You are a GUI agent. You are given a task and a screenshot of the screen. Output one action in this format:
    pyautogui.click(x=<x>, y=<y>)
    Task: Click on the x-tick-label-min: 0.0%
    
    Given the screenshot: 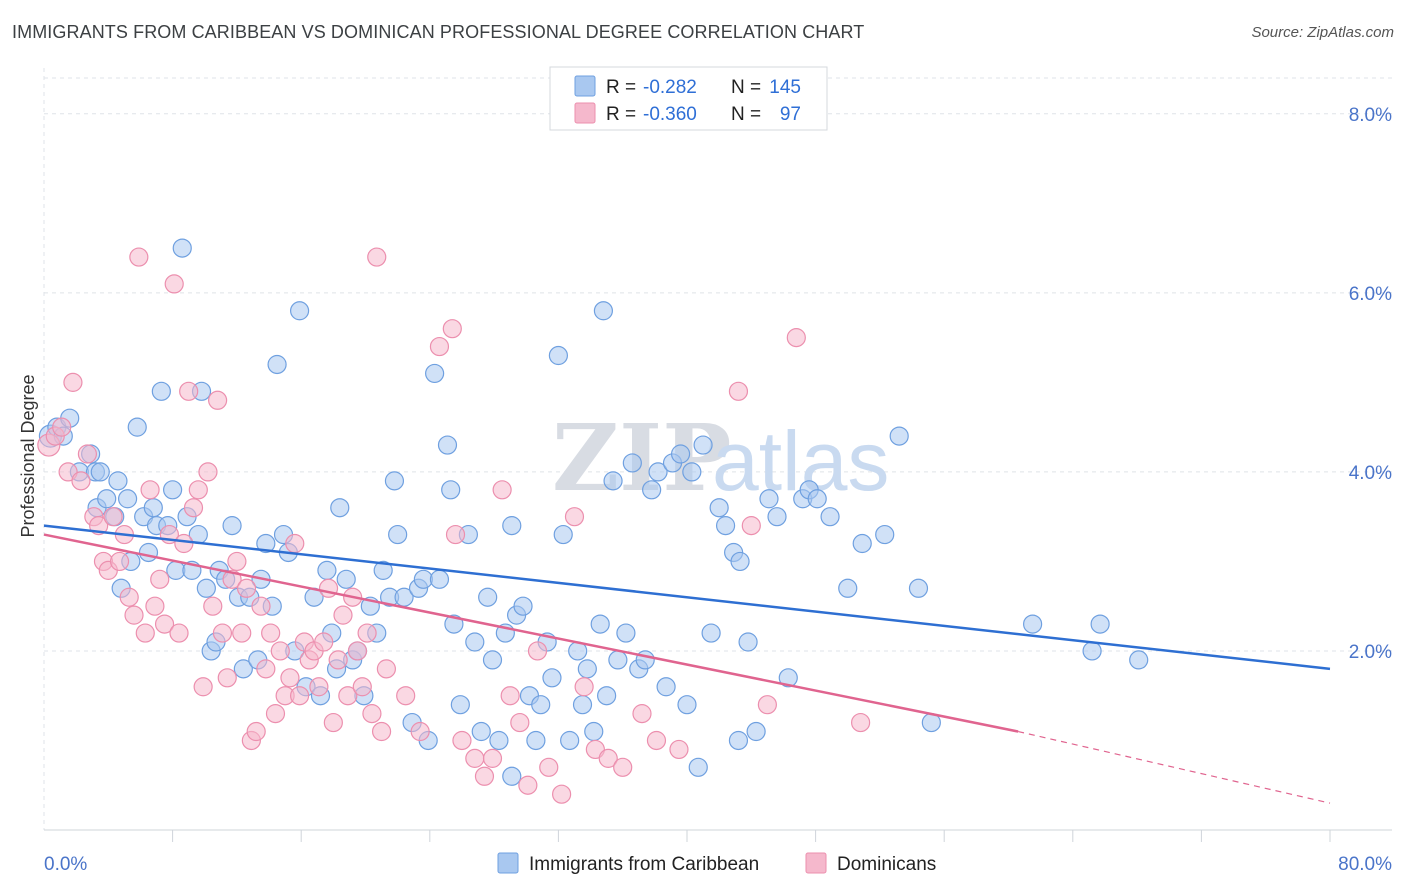 What is the action you would take?
    pyautogui.click(x=65, y=864)
    